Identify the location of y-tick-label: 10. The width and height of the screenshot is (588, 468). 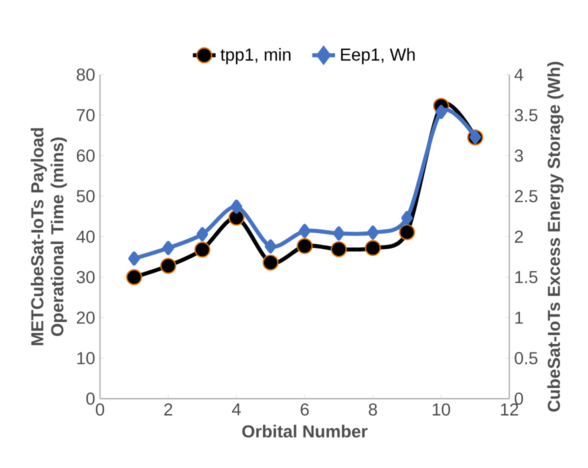
(86, 358).